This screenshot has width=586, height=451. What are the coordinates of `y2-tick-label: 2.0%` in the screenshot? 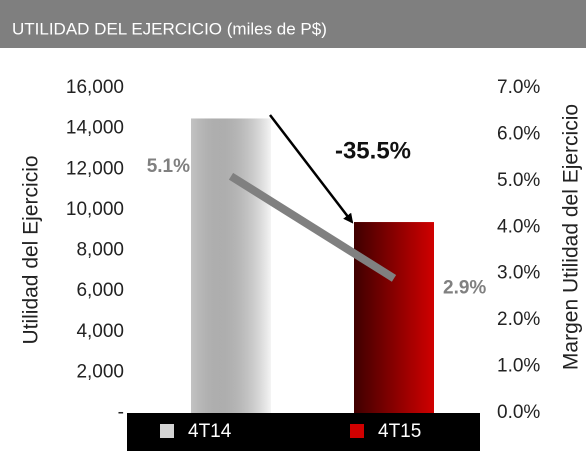 It's located at (518, 319).